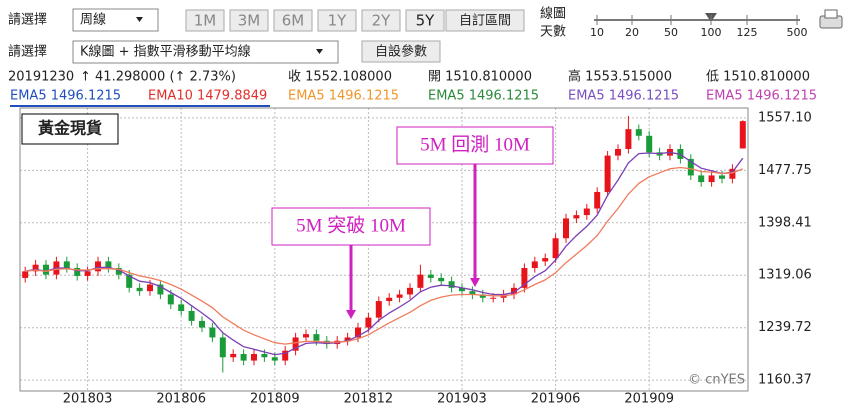  Describe the element at coordinates (165, 52) in the screenshot. I see `indicator-value: K線圖 + 指數平滑移動平均線` at that location.